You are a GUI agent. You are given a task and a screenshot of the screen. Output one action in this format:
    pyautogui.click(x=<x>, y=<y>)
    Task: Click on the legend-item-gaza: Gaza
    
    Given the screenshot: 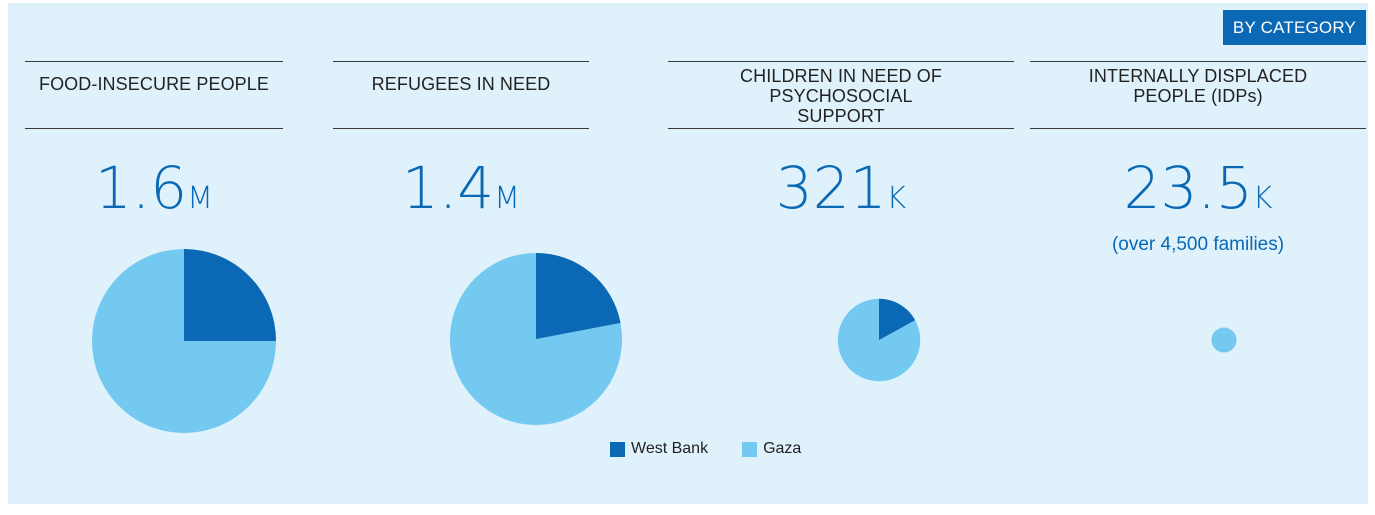 What is the action you would take?
    pyautogui.click(x=771, y=449)
    